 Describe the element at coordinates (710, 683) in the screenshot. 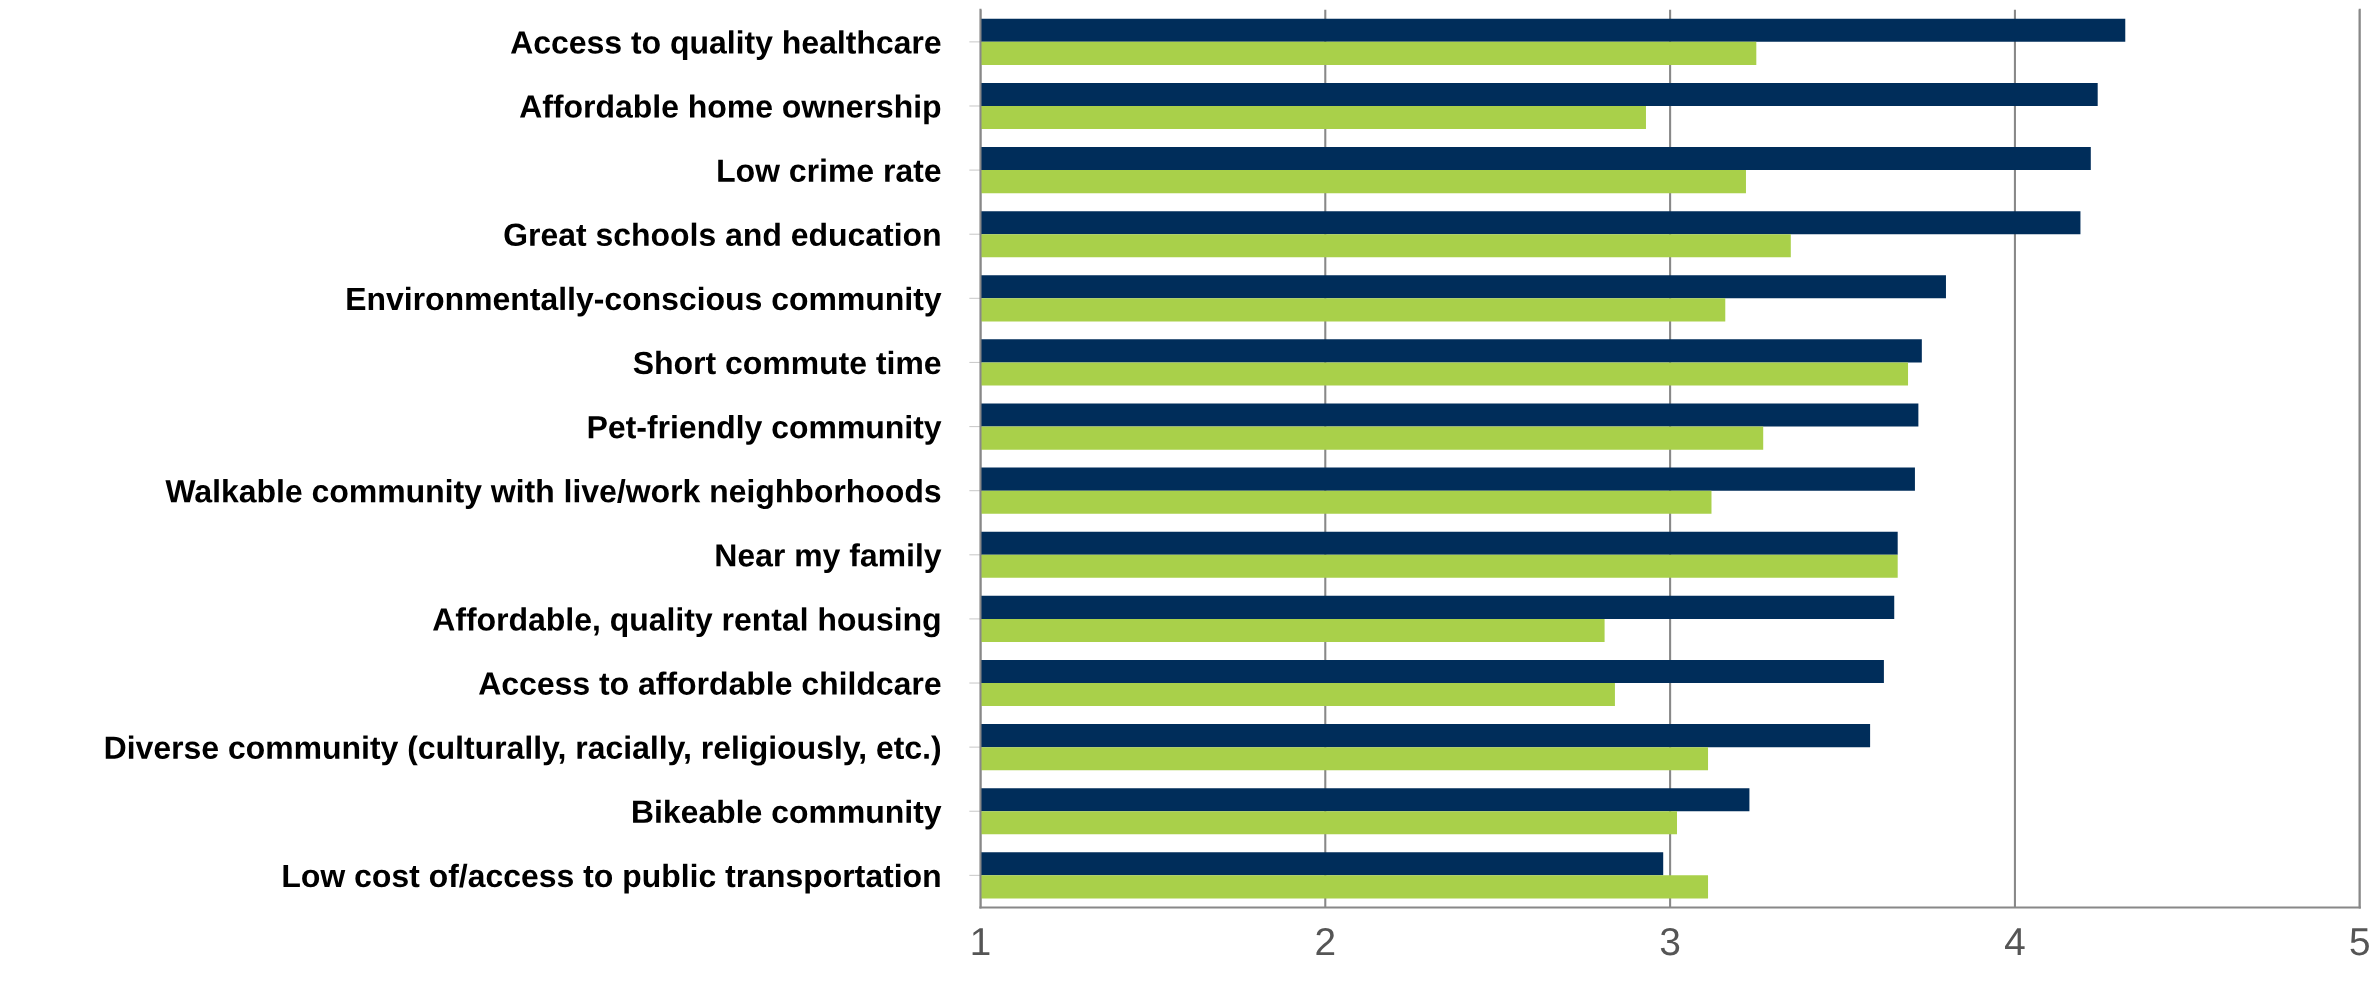

I see `y-tick-label: Access to affordable childcare` at that location.